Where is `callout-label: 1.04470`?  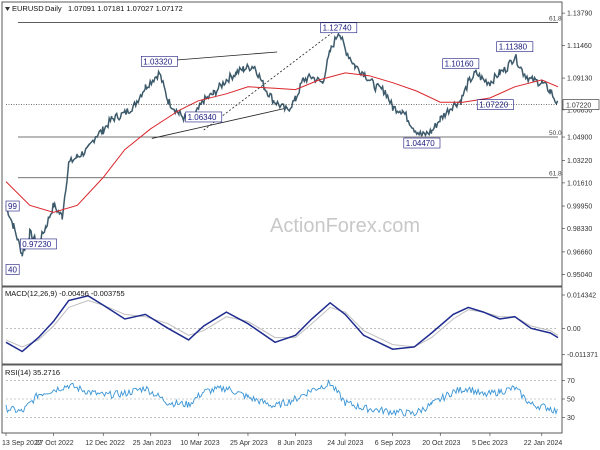 callout-label: 1.04470 is located at coordinates (420, 143).